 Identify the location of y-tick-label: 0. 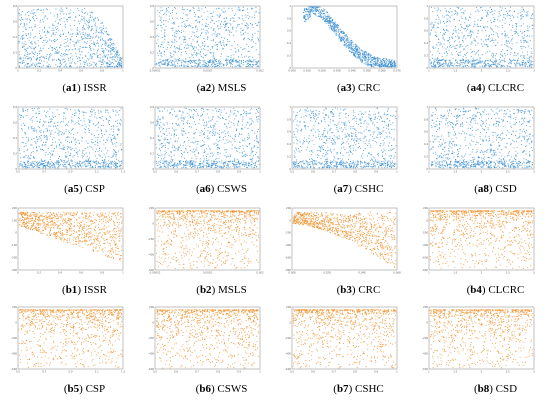
(16, 68).